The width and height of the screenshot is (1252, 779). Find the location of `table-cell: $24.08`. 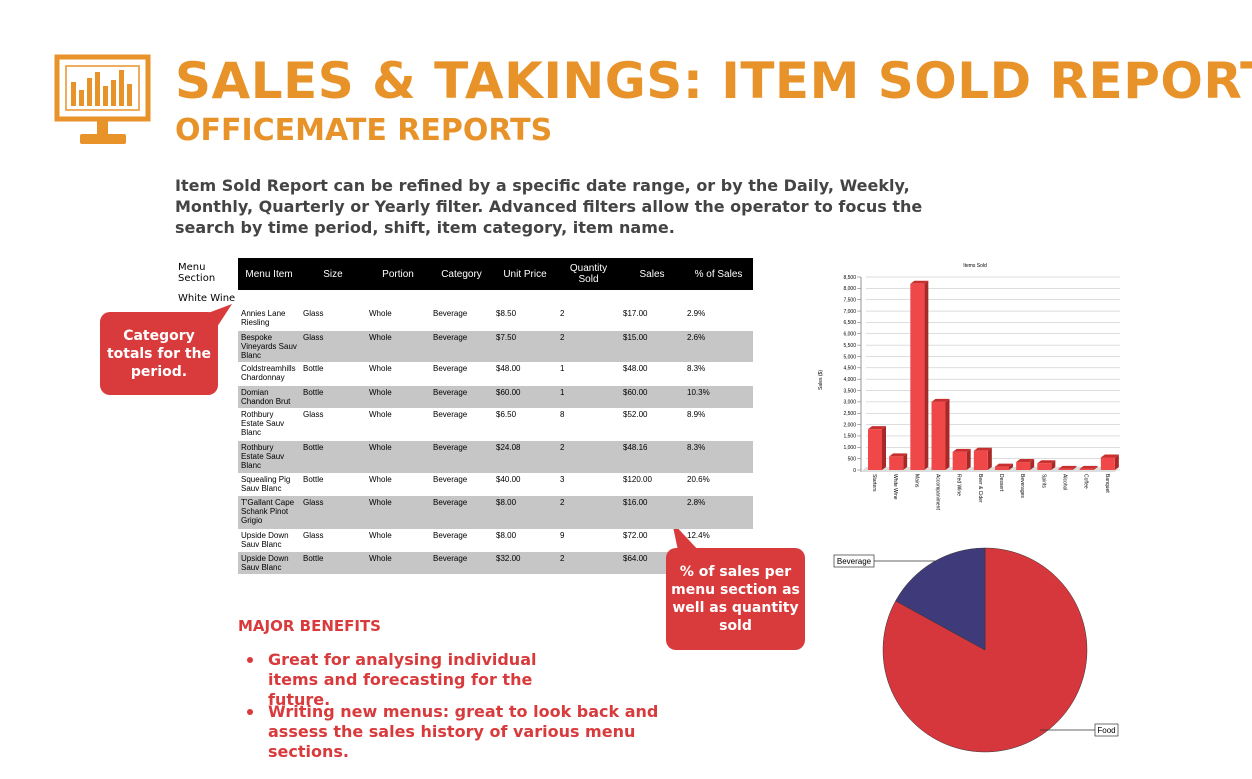

table-cell: $24.08 is located at coordinates (525, 456).